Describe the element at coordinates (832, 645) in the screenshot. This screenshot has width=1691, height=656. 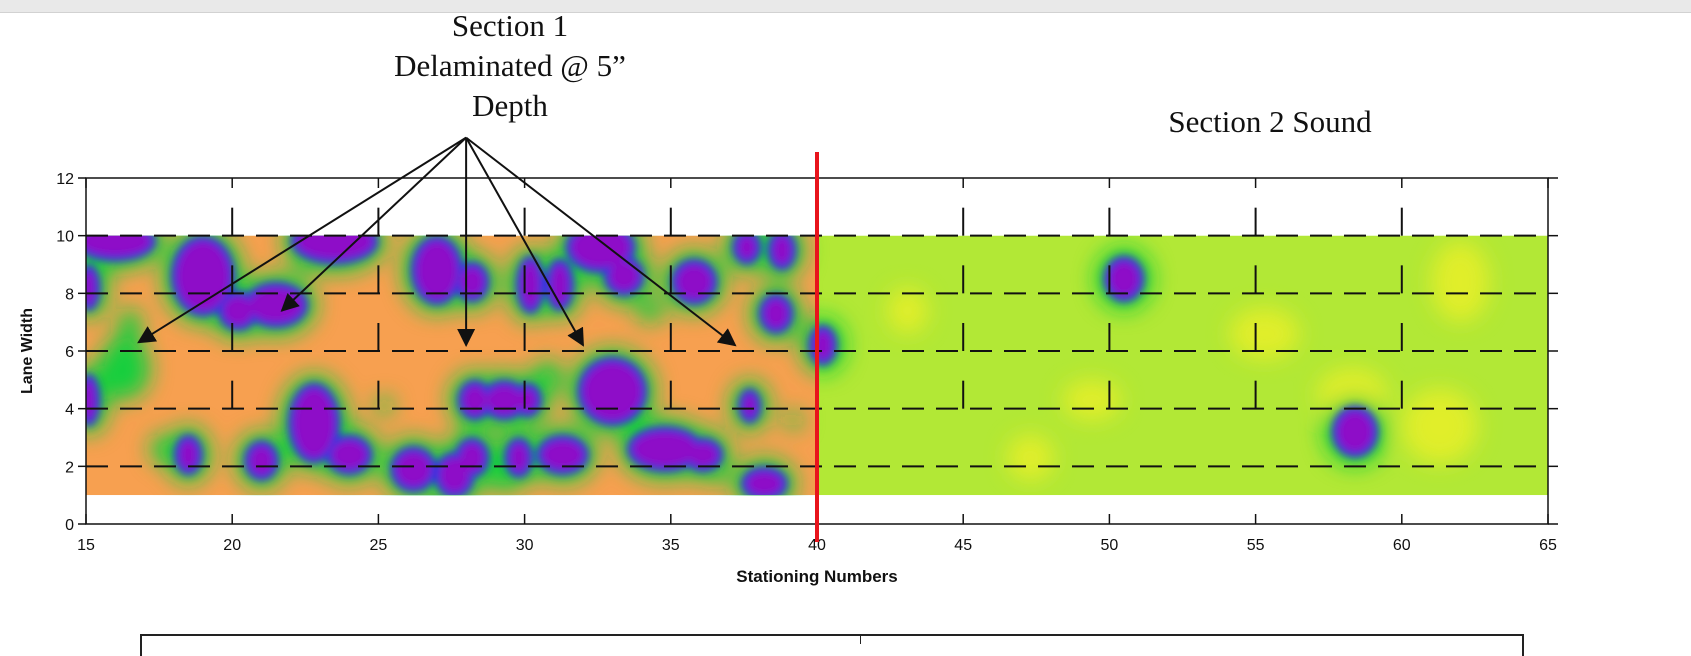
I see `caption-box-outline` at that location.